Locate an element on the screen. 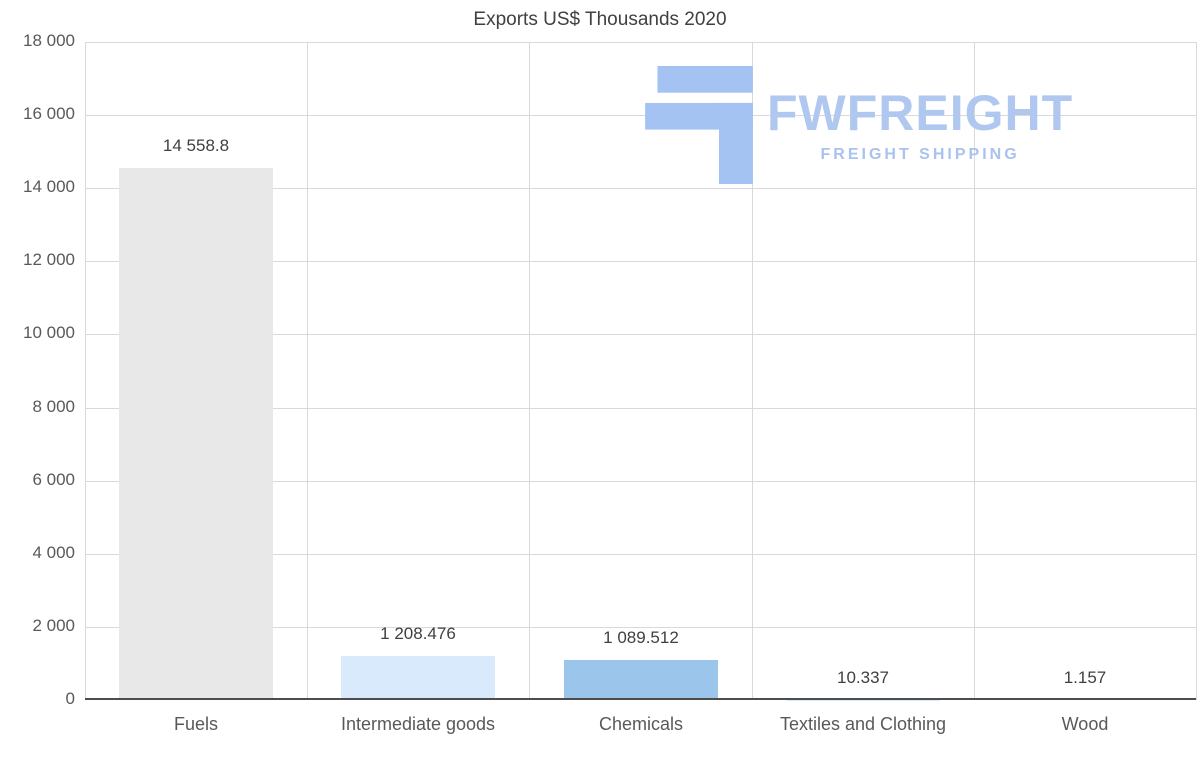  fwfreight-logo-text: FWFREIGHT FREIGHT SHIPPING is located at coordinates (920, 115).